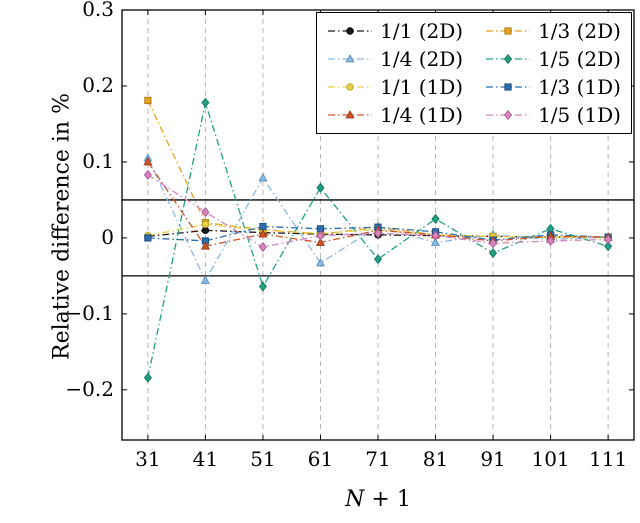  I want to click on x-tick-label: 51, so click(263, 459).